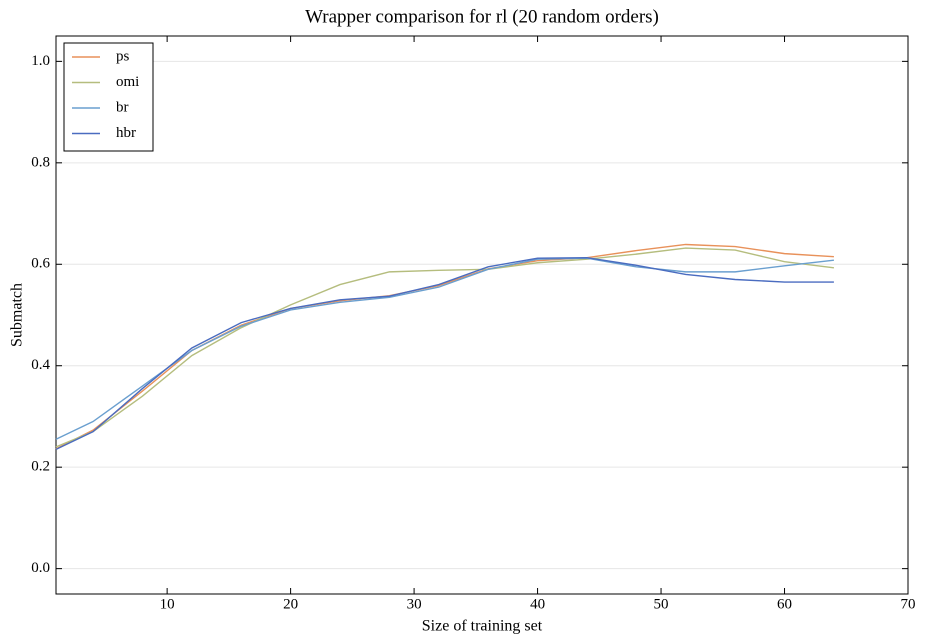  What do you see at coordinates (290, 604) in the screenshot?
I see `x-tick-label: 20` at bounding box center [290, 604].